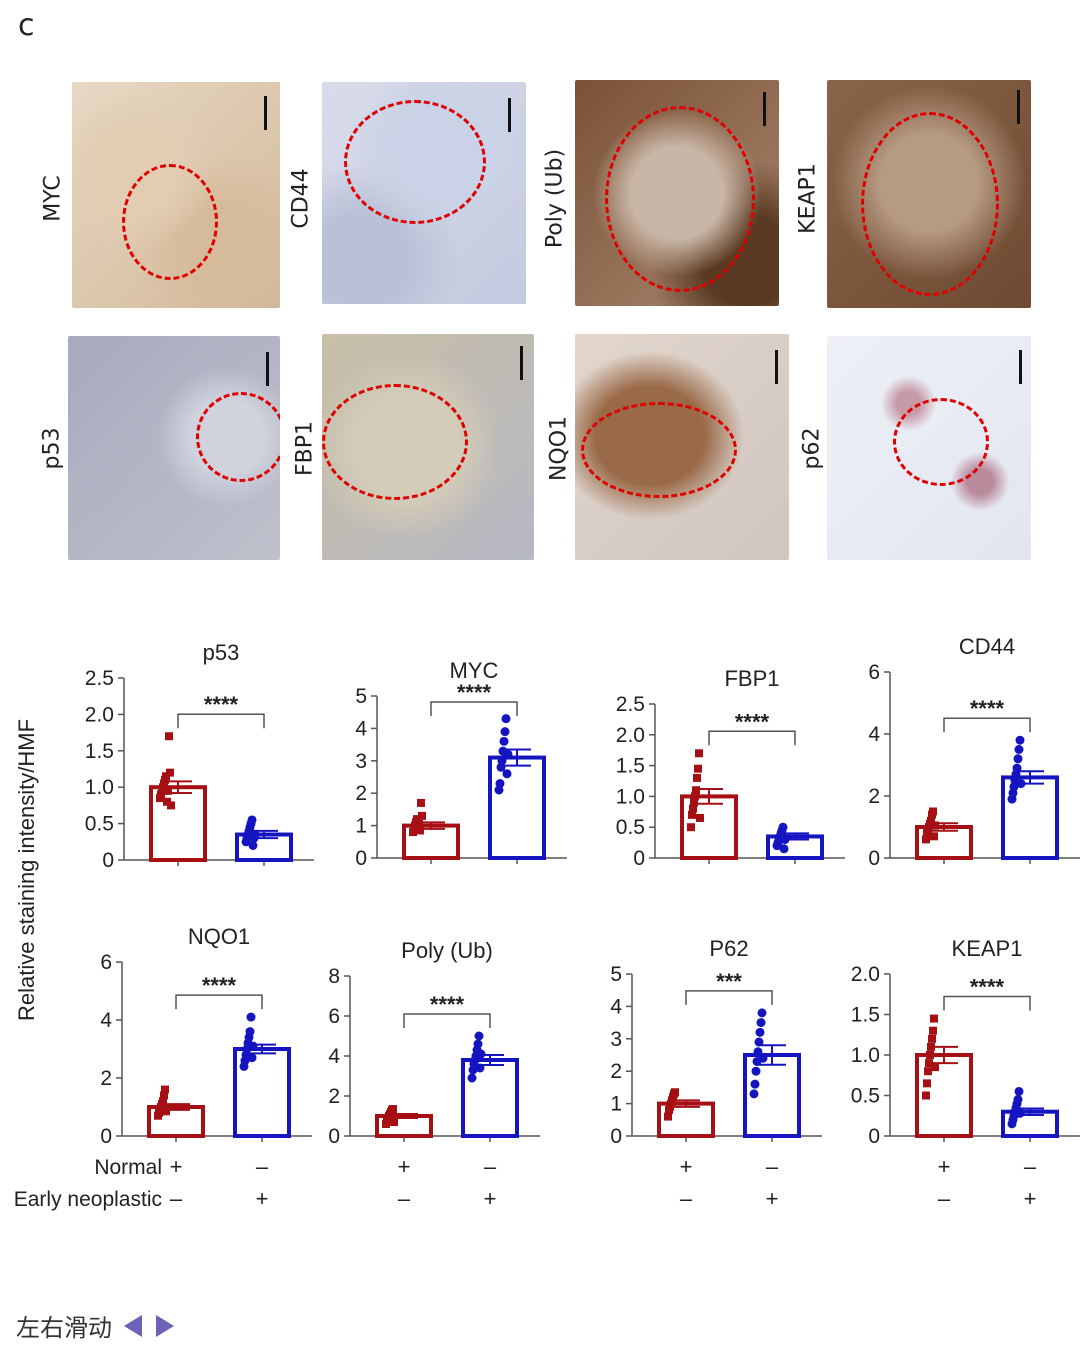 This screenshot has width=1080, height=1355. I want to click on chart-keap1: KEAP1 0 0.5 1.0 1.5 2.0 ****, so click(965, 1042).